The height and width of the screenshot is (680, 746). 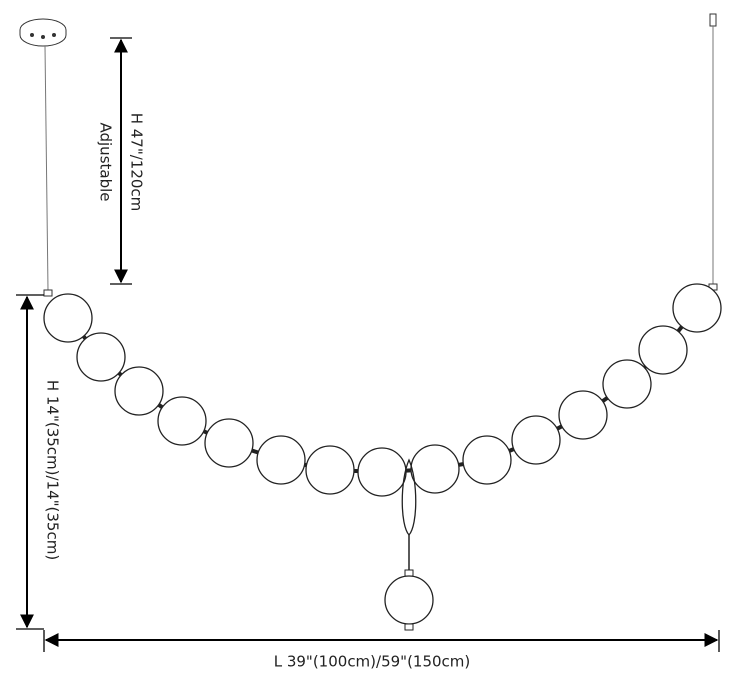 I want to click on adjustable-note: Adjustable, so click(x=106, y=162).